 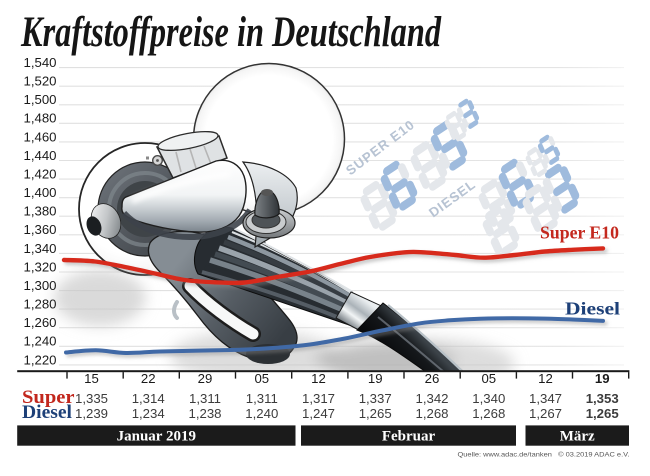 What do you see at coordinates (39, 118) in the screenshot?
I see `svg-text: 1,480` at bounding box center [39, 118].